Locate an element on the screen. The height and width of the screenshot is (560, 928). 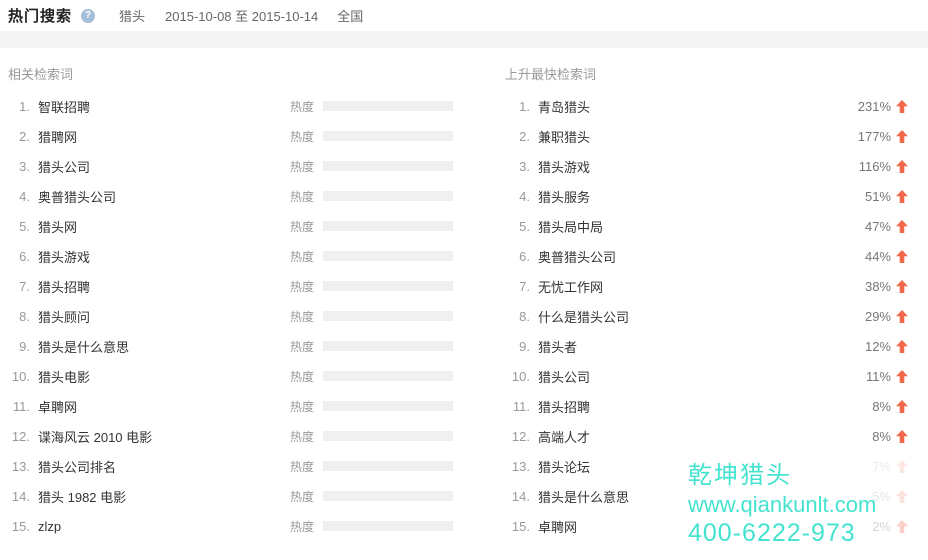
search-term-link: 兼职猎头 is located at coordinates (564, 137).